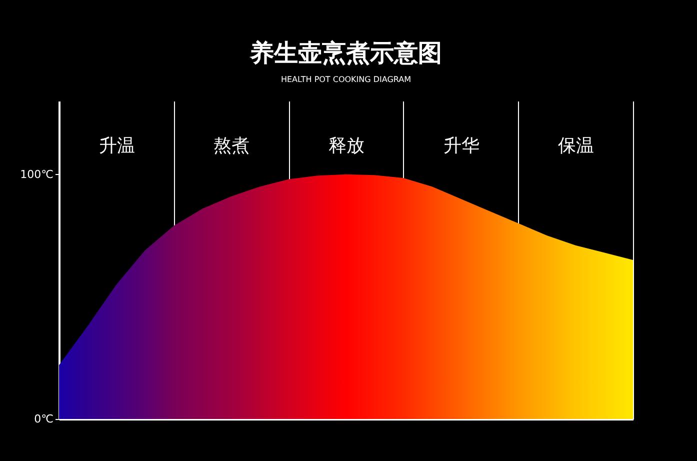 The width and height of the screenshot is (697, 461). Describe the element at coordinates (116, 146) in the screenshot. I see `x-tick-label: 升温` at that location.